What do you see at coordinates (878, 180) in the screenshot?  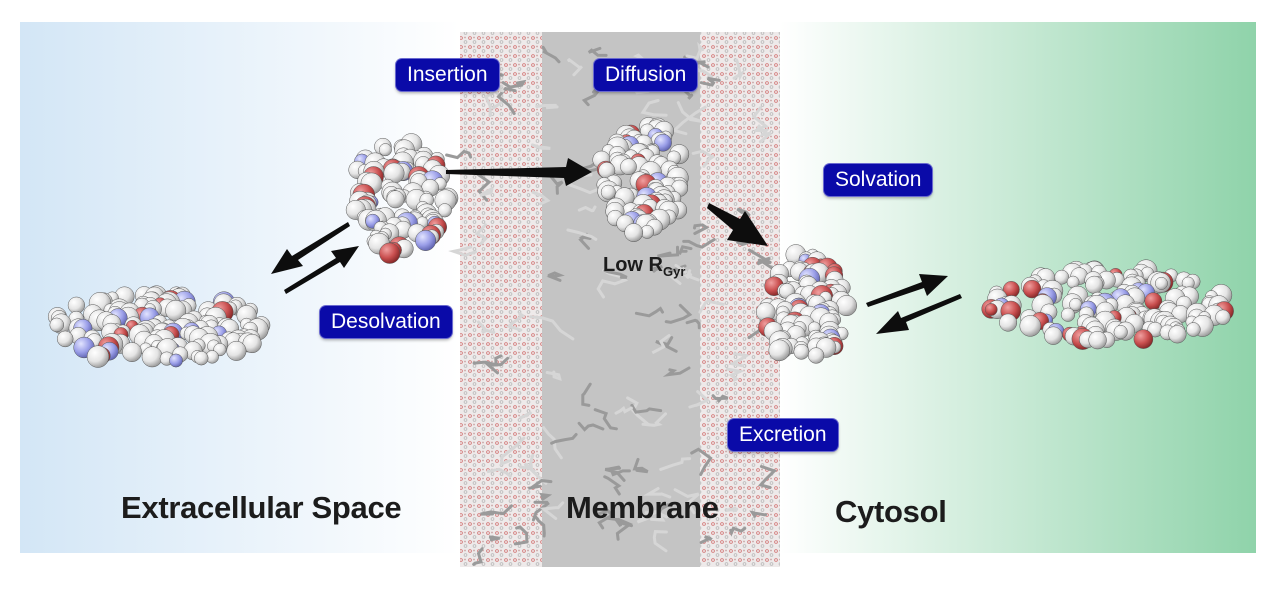 I see `solvation-tag: Solvation` at bounding box center [878, 180].